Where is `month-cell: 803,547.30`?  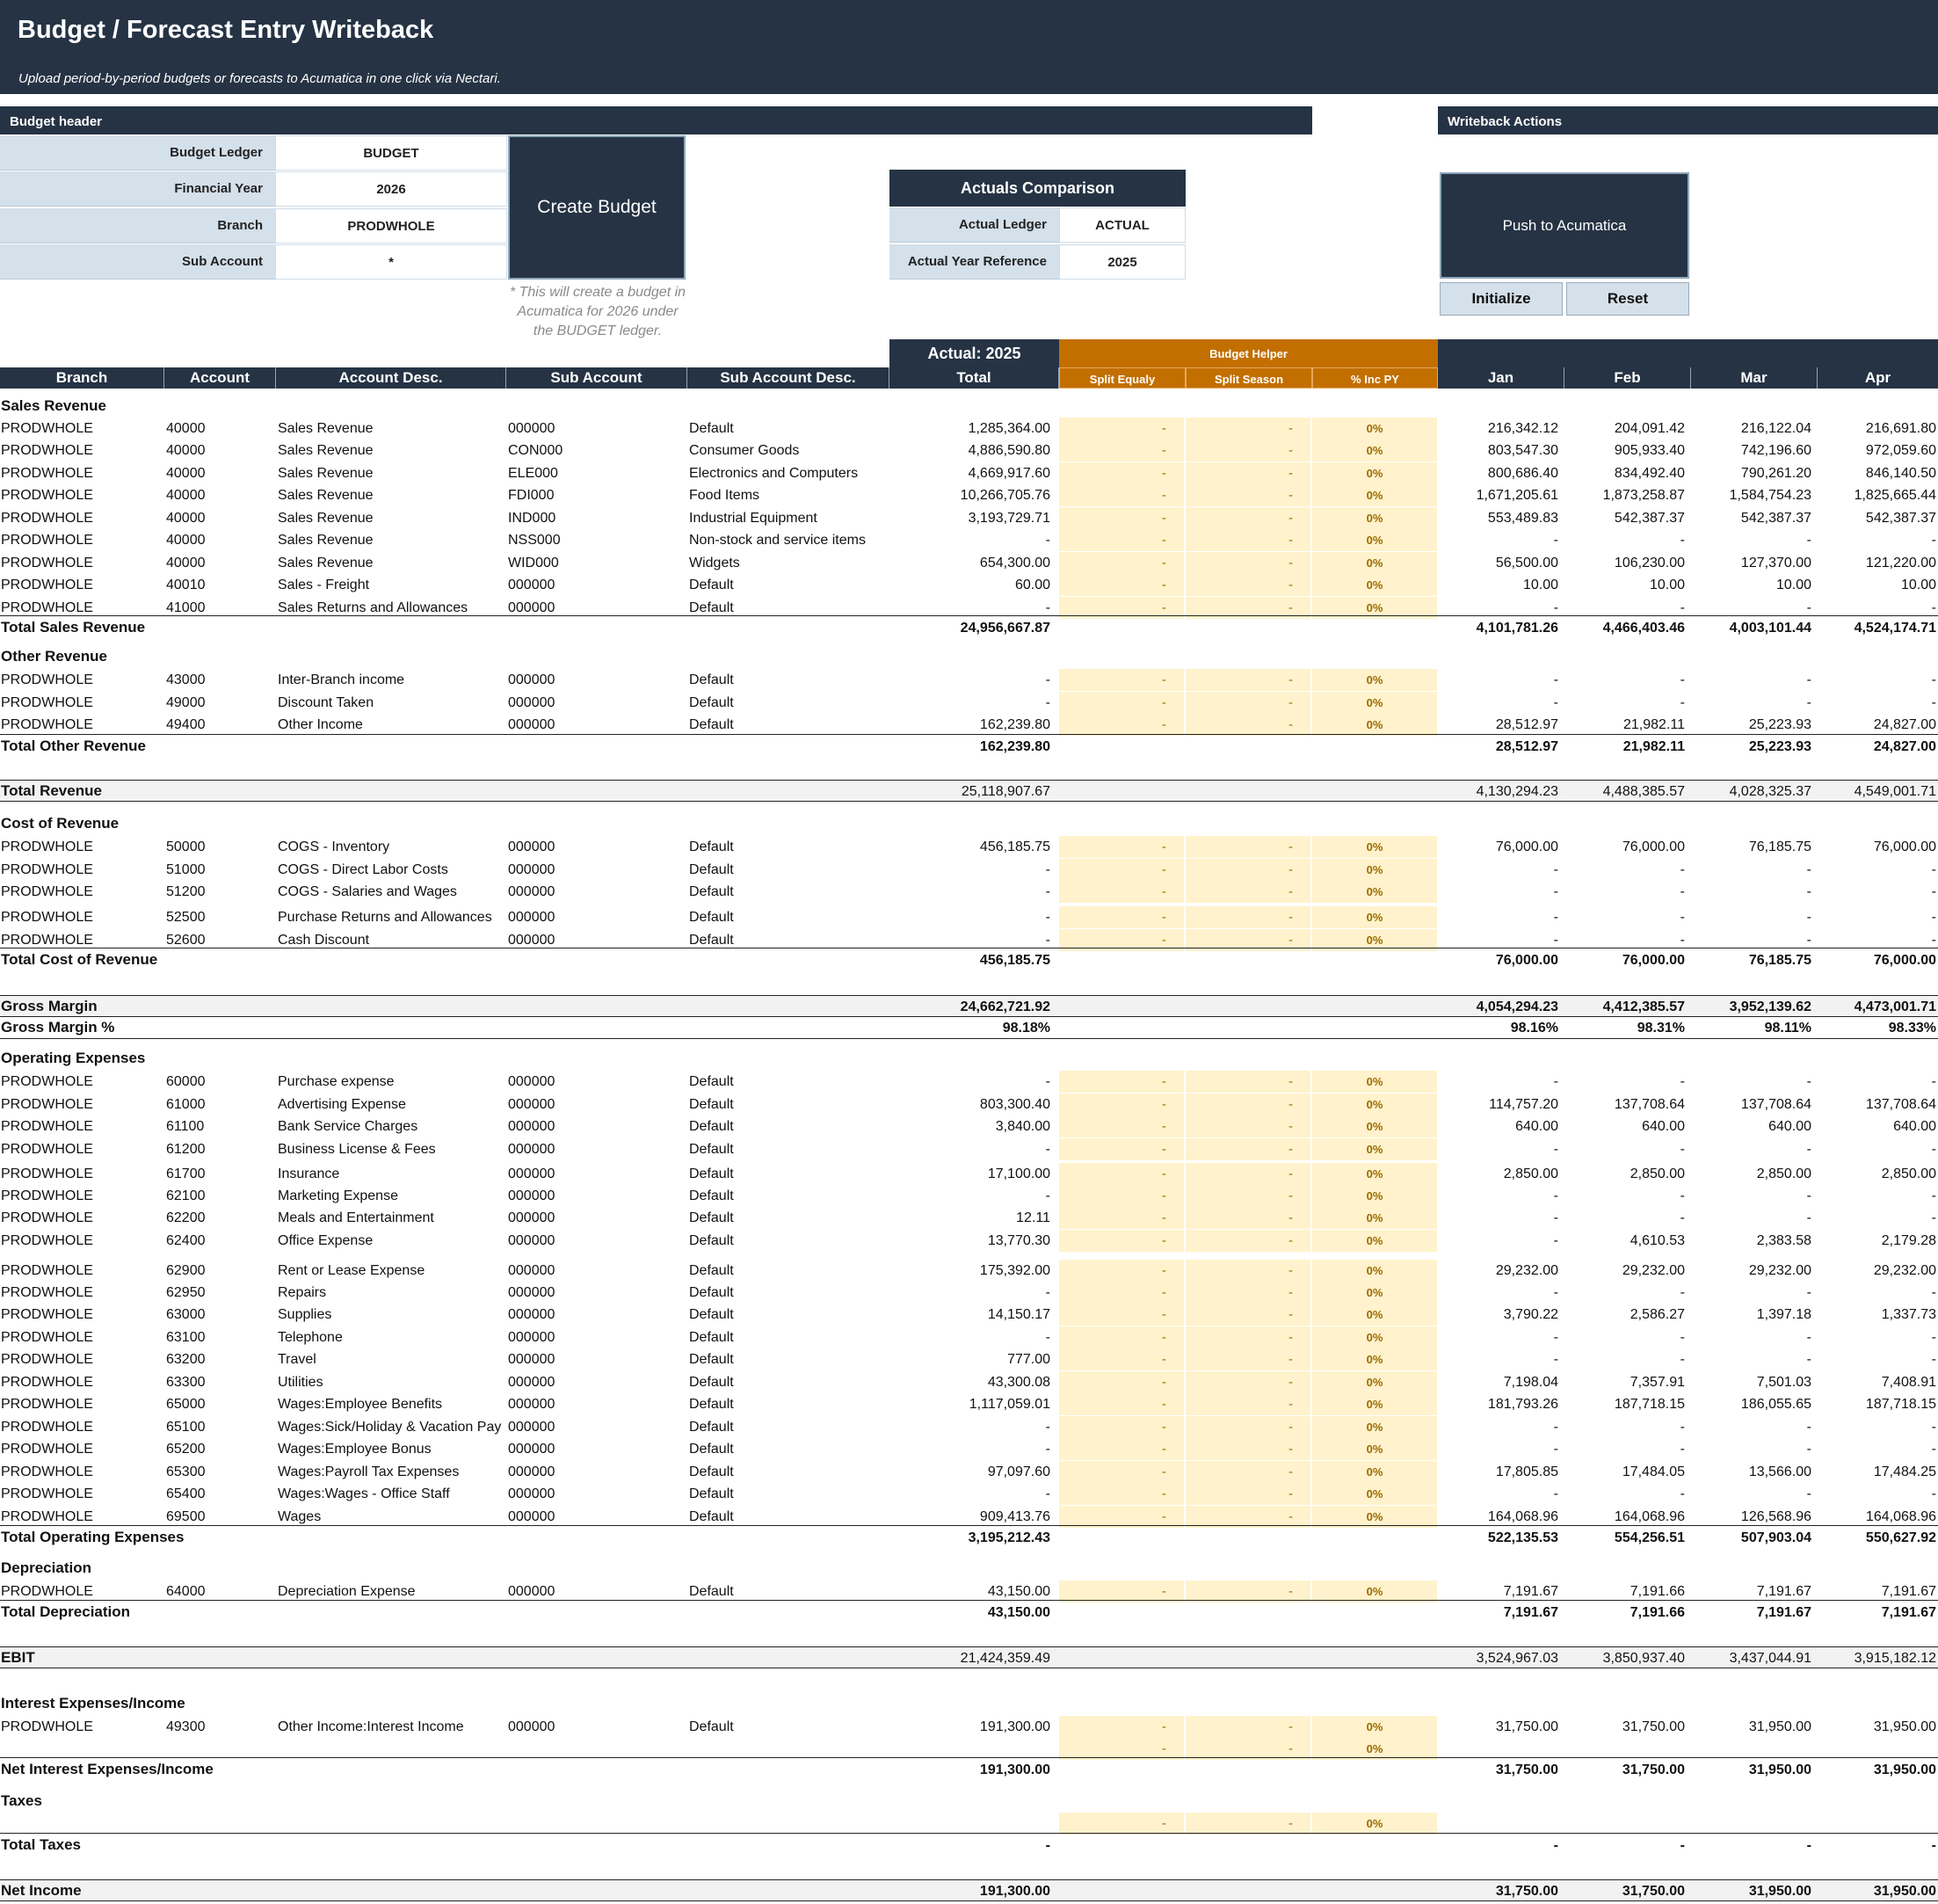 month-cell: 803,547.30 is located at coordinates (1522, 451).